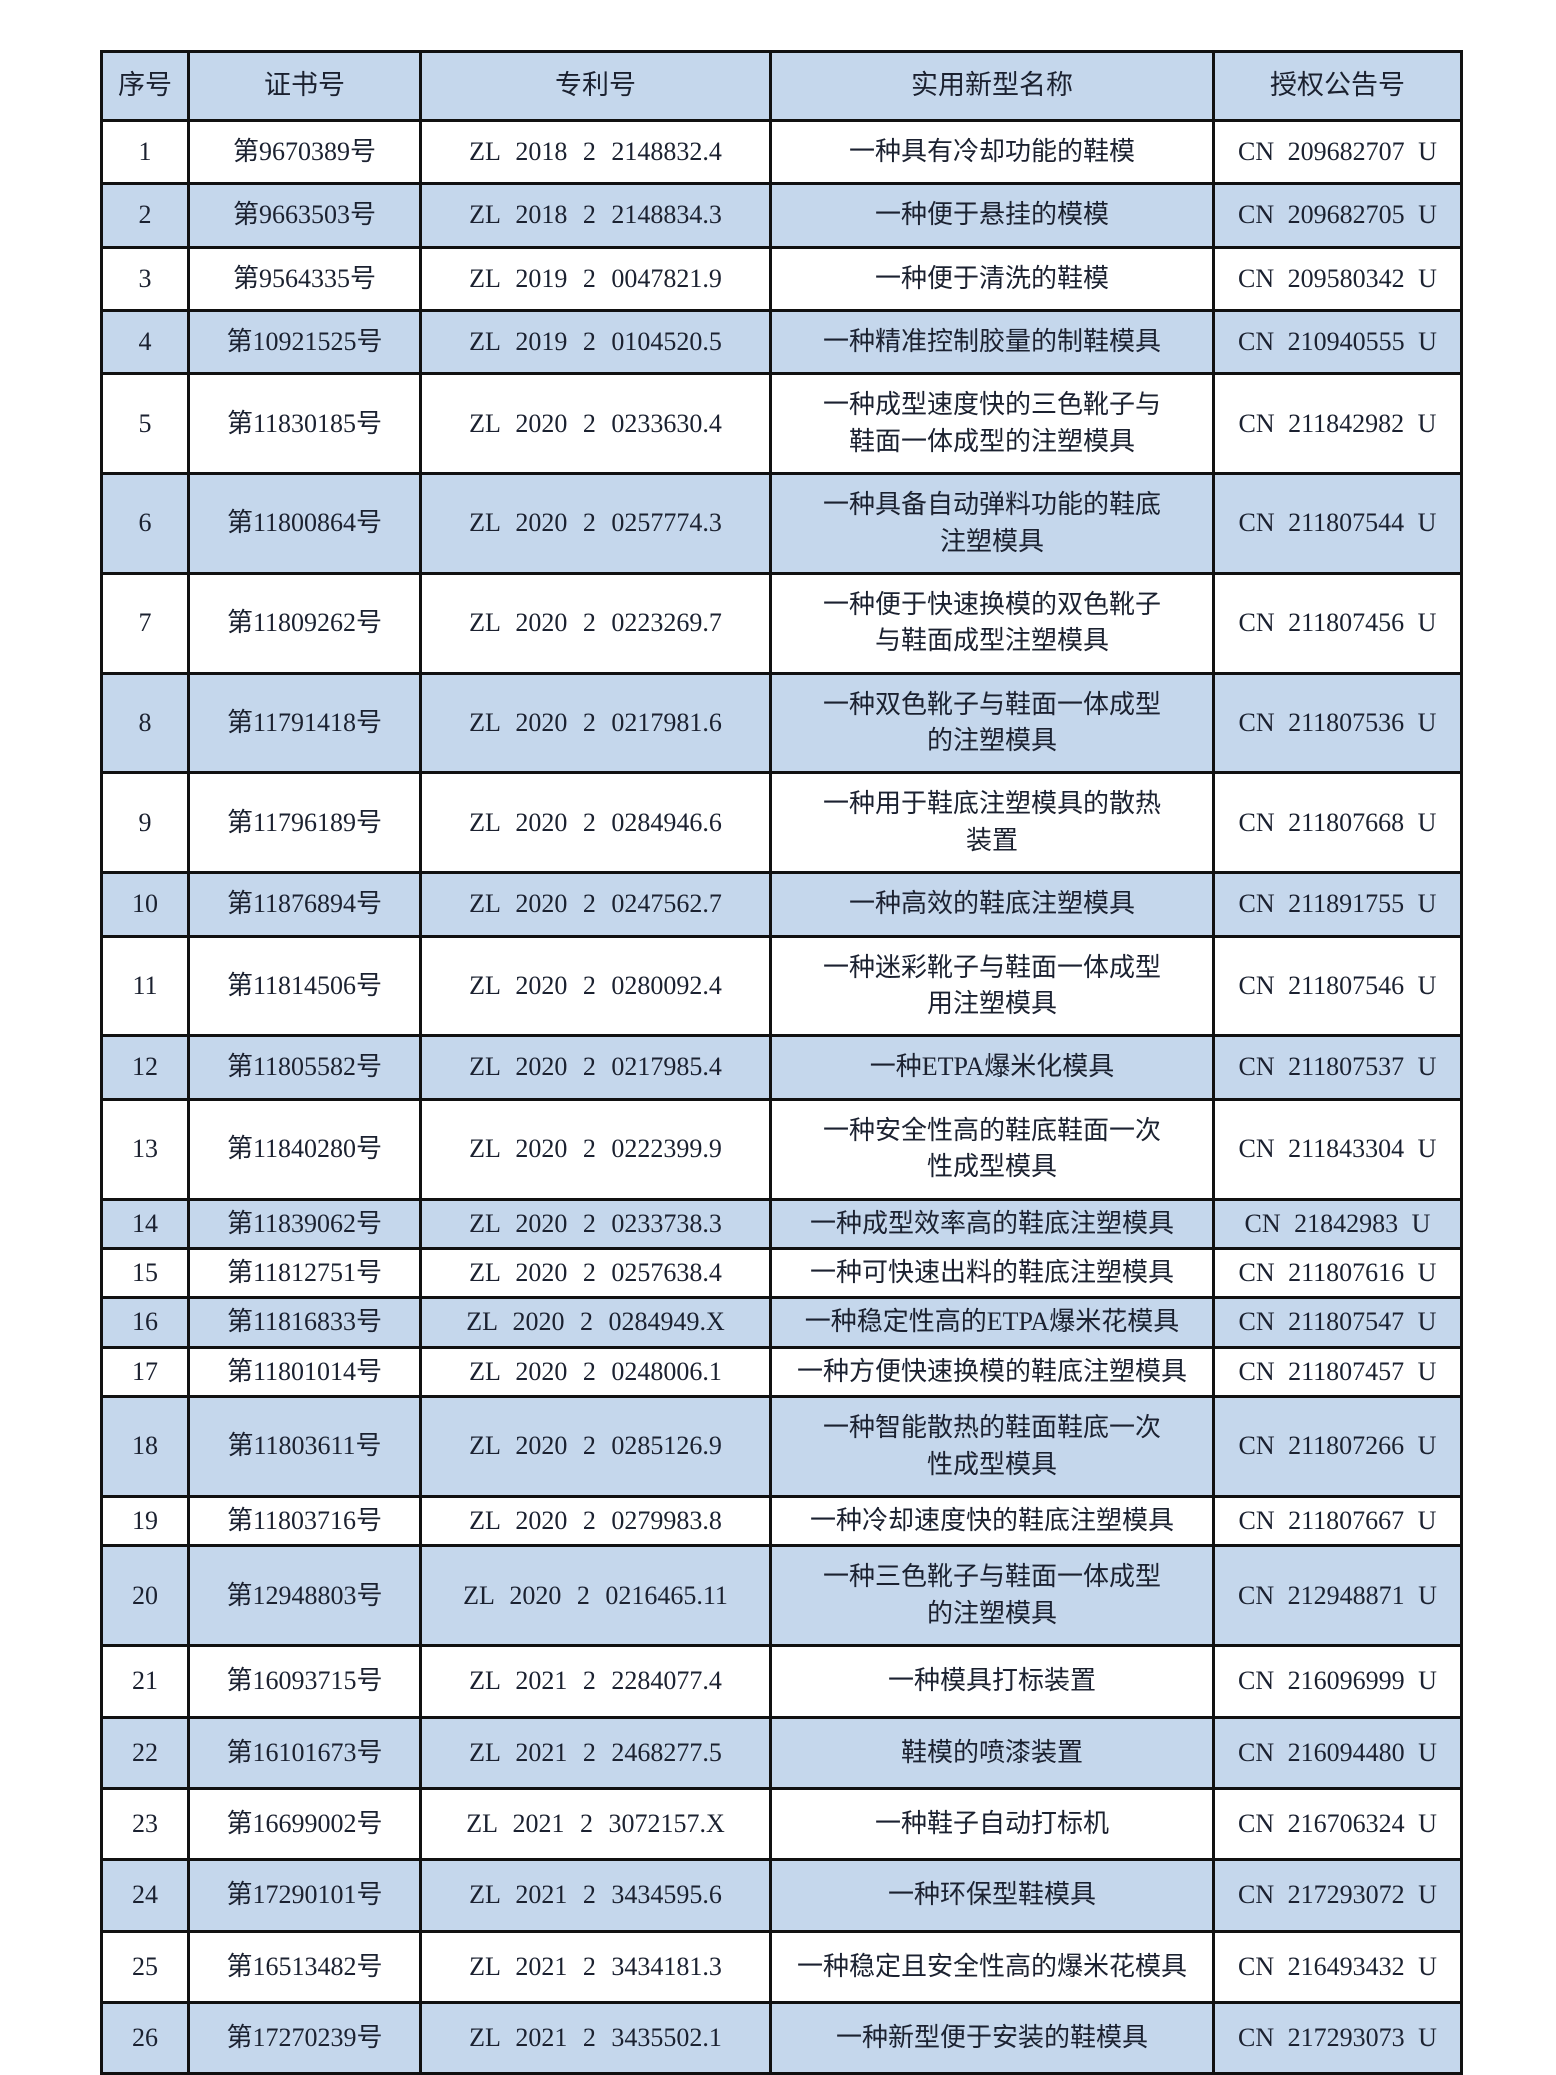  Describe the element at coordinates (304, 1446) in the screenshot. I see `cell-certificate-no: 第11803611号` at that location.